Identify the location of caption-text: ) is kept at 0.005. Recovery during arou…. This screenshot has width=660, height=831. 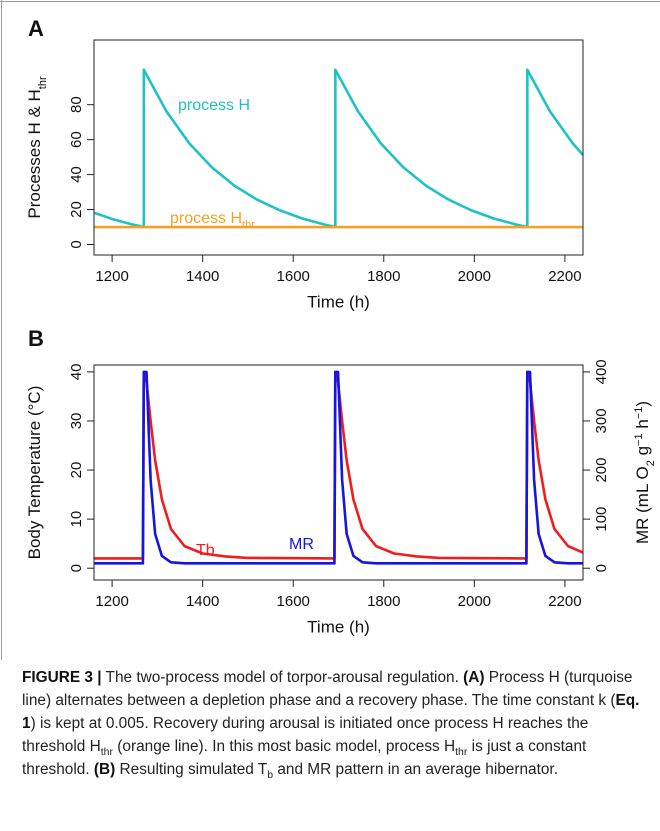
(305, 735).